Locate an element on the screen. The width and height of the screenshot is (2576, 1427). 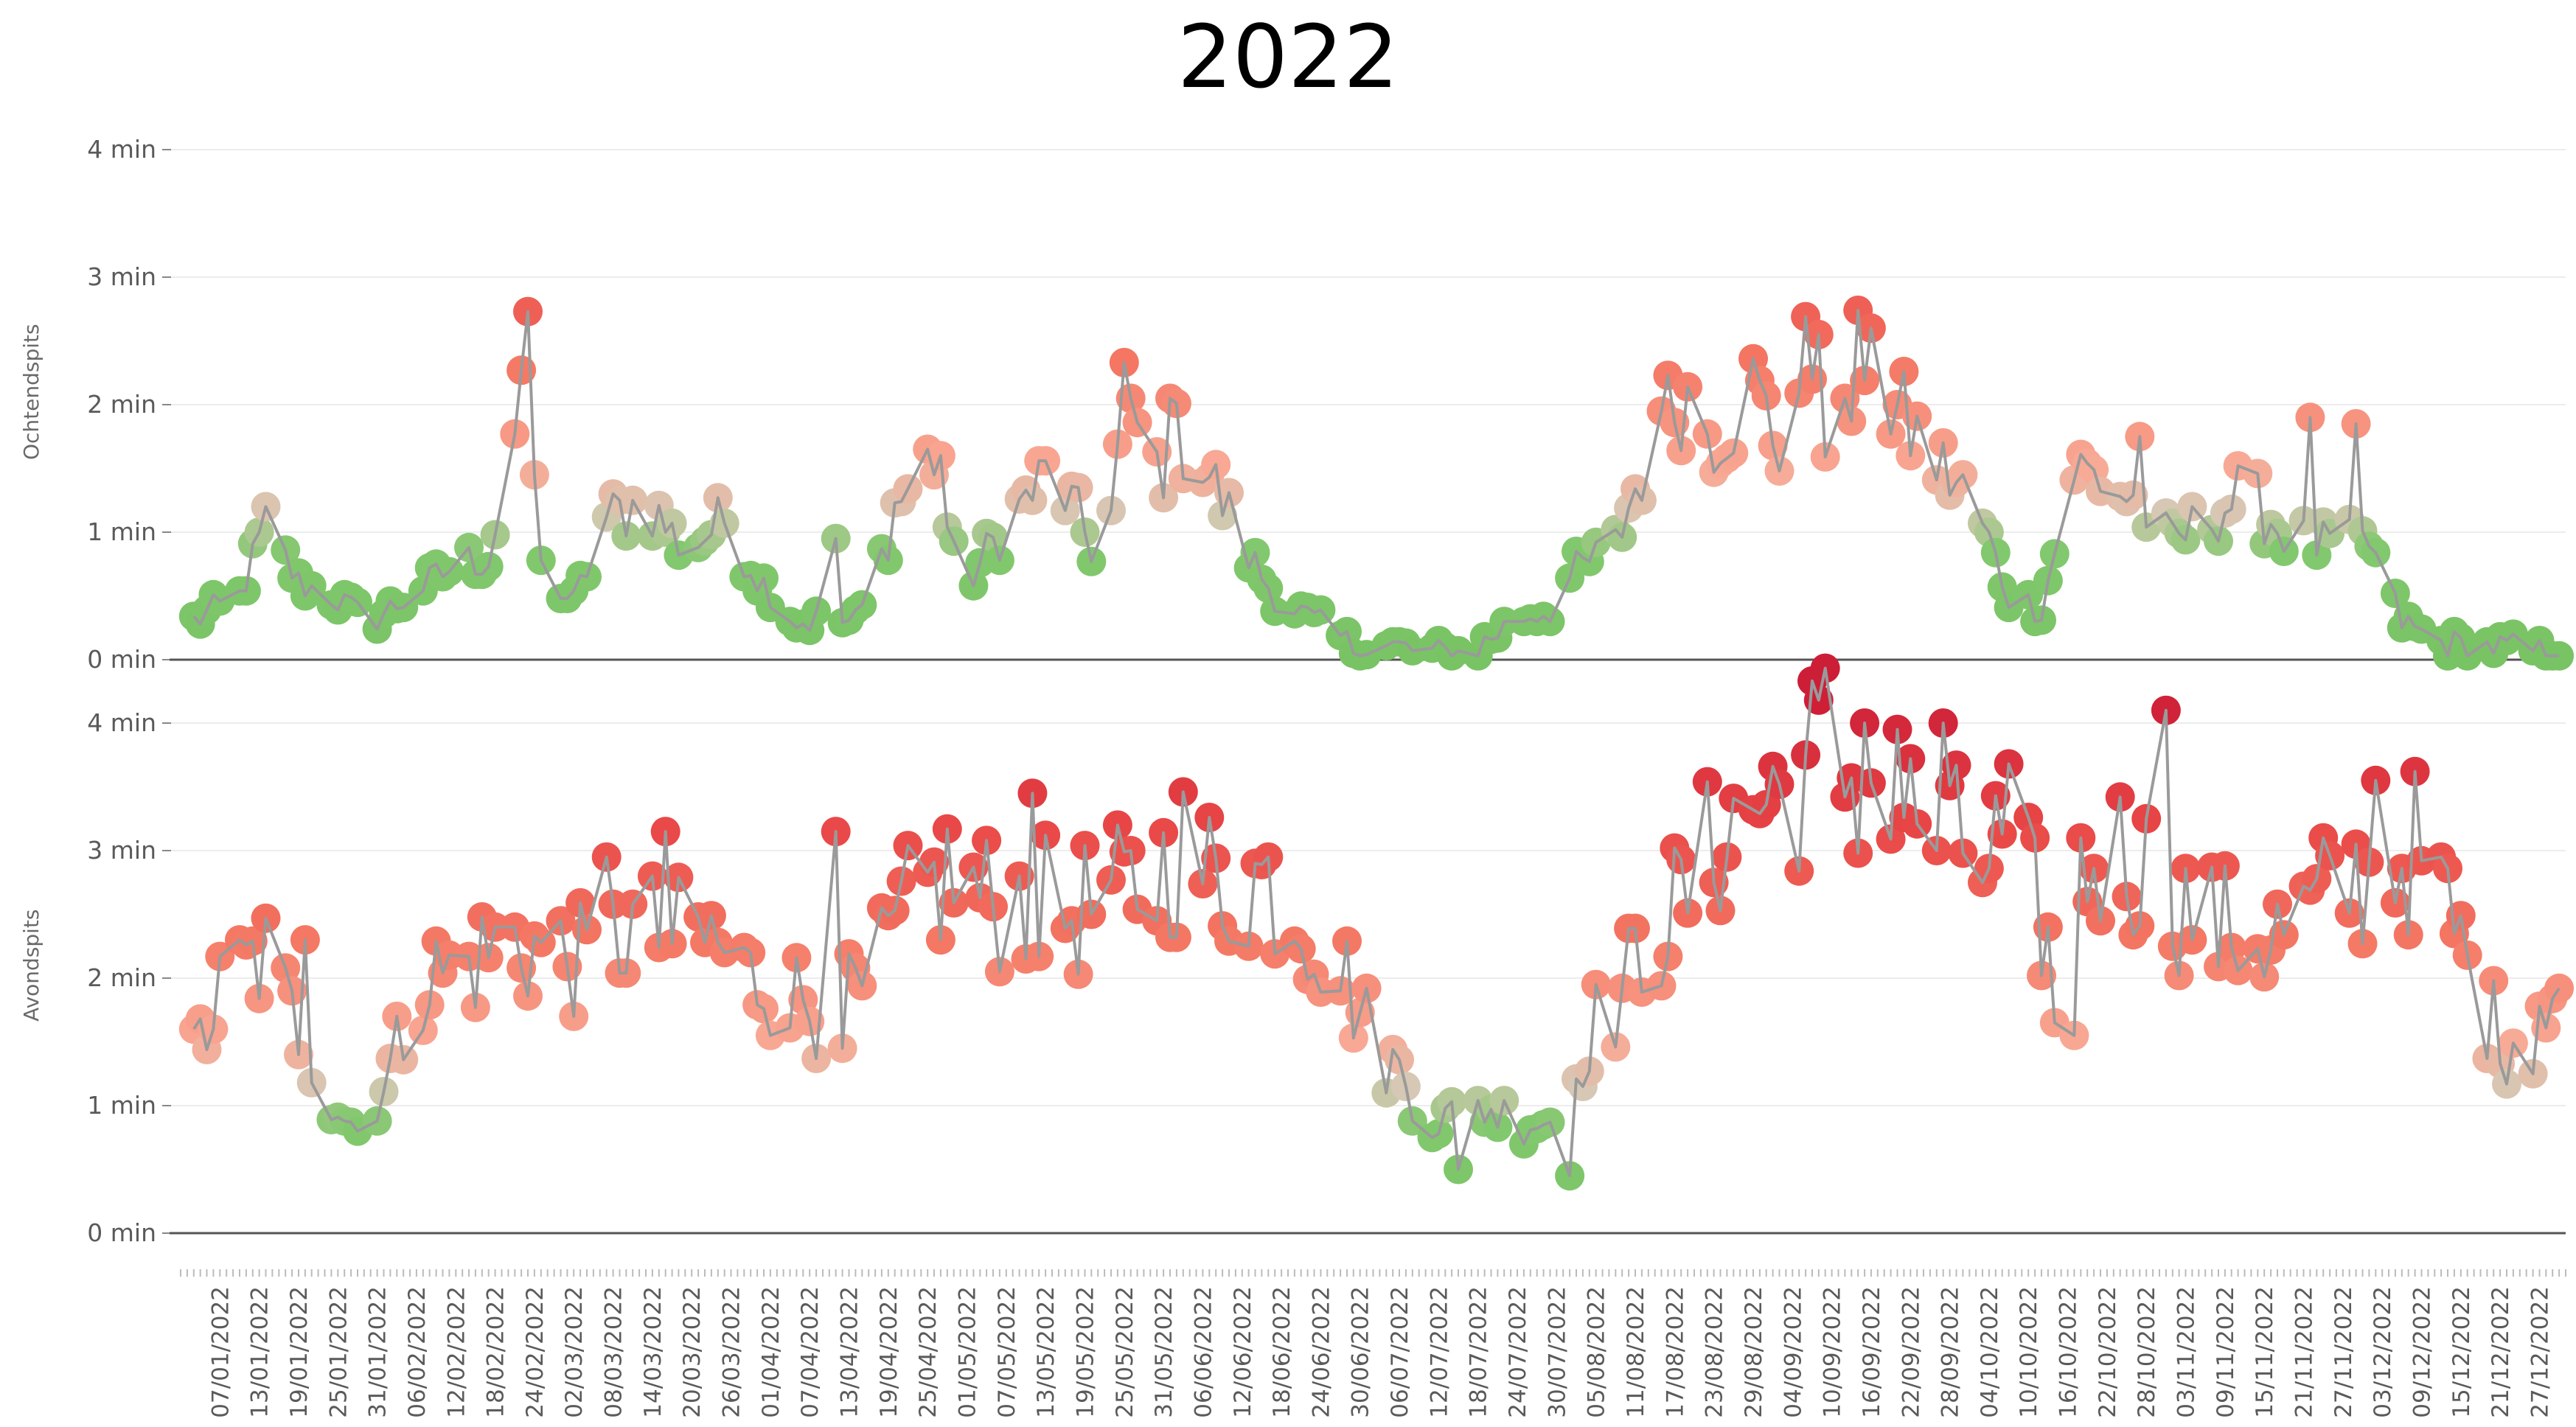
x-tick-label: 25/01/2022 is located at coordinates (339, 1352).